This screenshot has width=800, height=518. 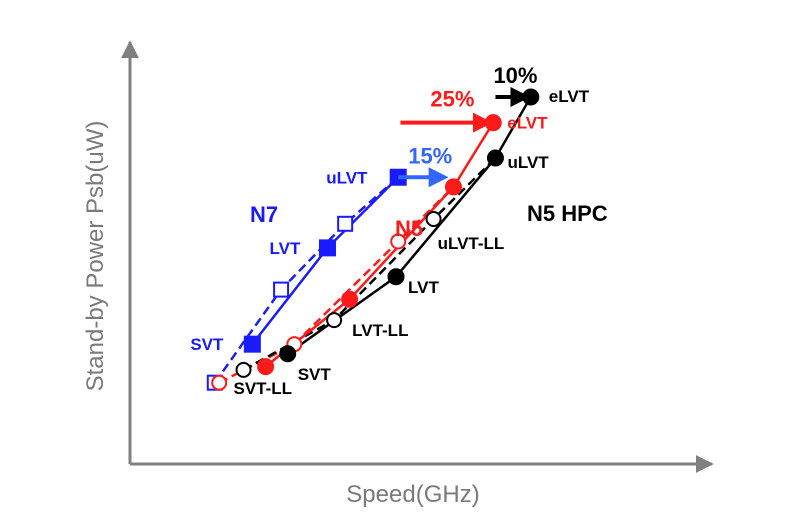 What do you see at coordinates (423, 287) in the screenshot?
I see `n5-hpc-point-label-1: LVT` at bounding box center [423, 287].